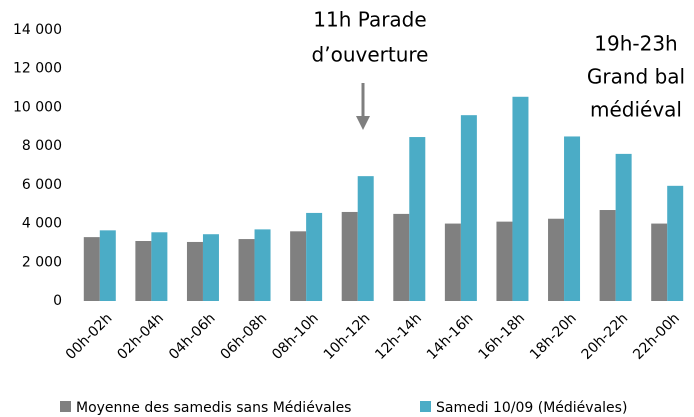  Describe the element at coordinates (42, 262) in the screenshot. I see `y-tick-label: 2 000` at that location.